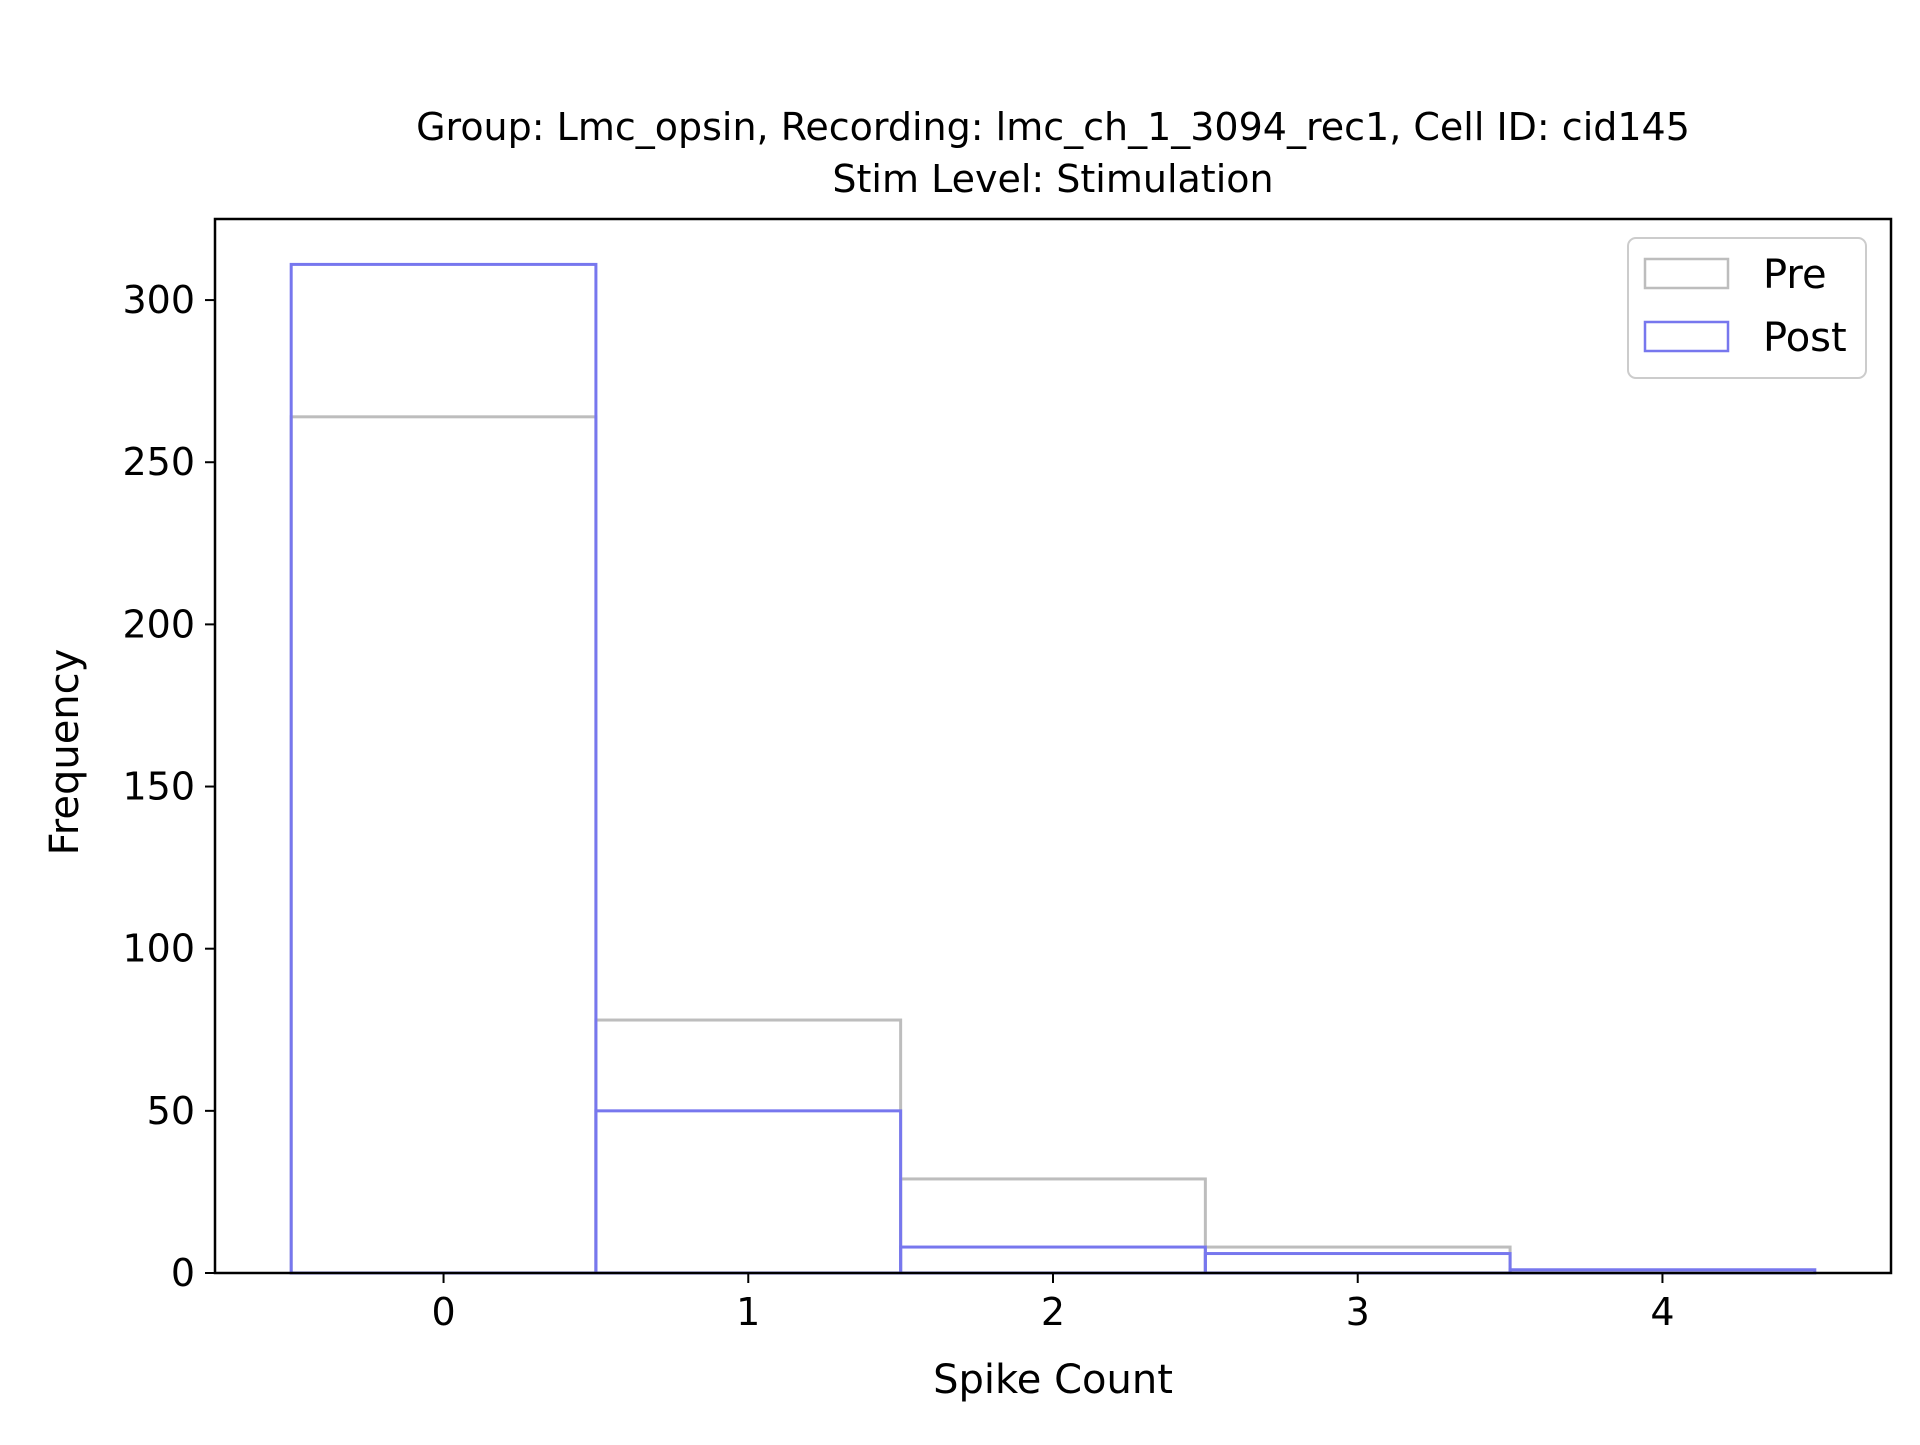 This screenshot has width=1920, height=1445. What do you see at coordinates (1358, 1312) in the screenshot?
I see `x-tick-label: 3` at bounding box center [1358, 1312].